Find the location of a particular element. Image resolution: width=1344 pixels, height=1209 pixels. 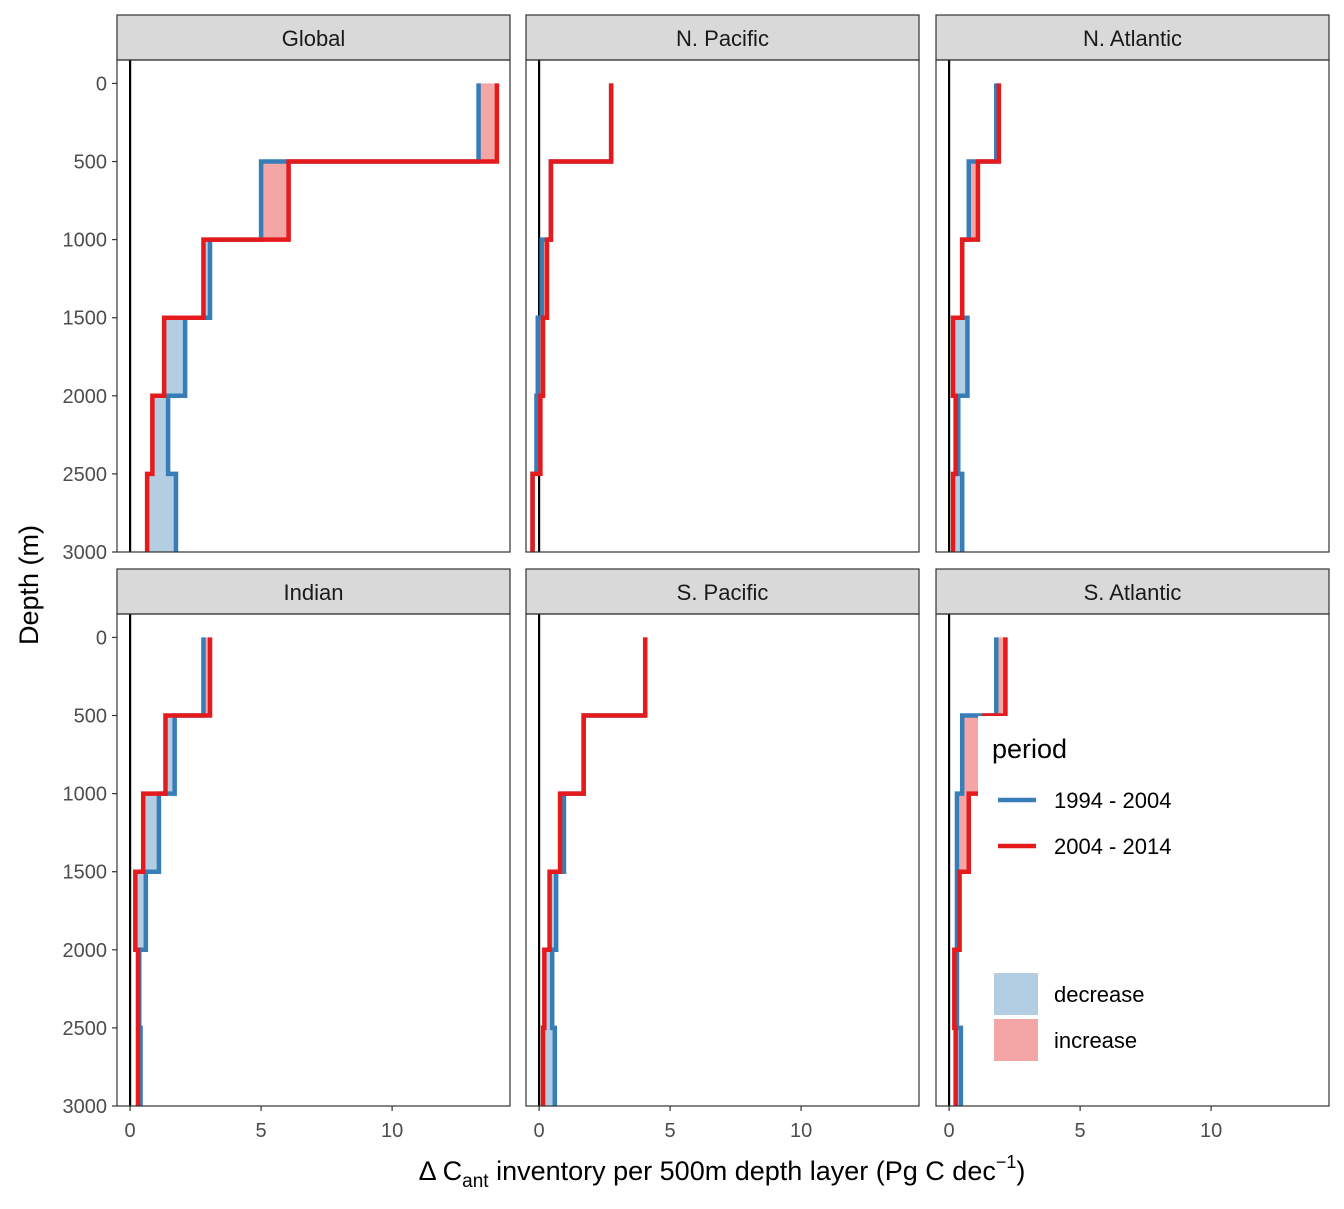

y-axis-title: Depth (m) is located at coordinates (29, 585).